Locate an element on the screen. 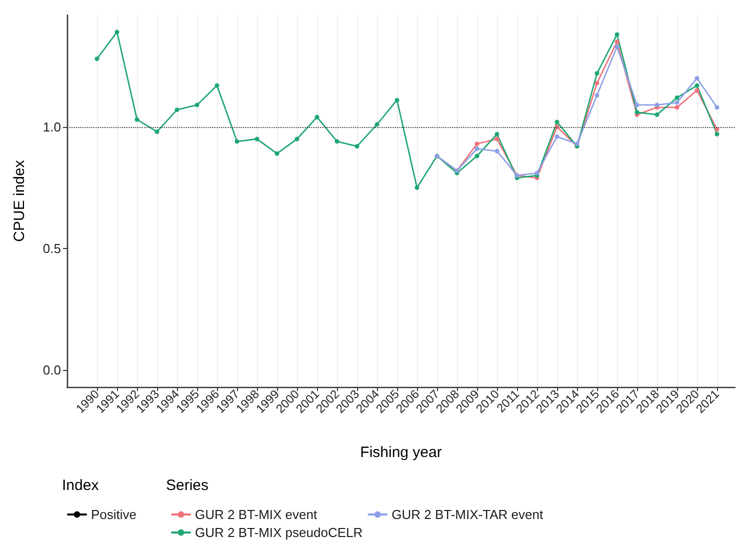  legend-label: GUR 2 BT-MIX pseudoCELR is located at coordinates (279, 532).